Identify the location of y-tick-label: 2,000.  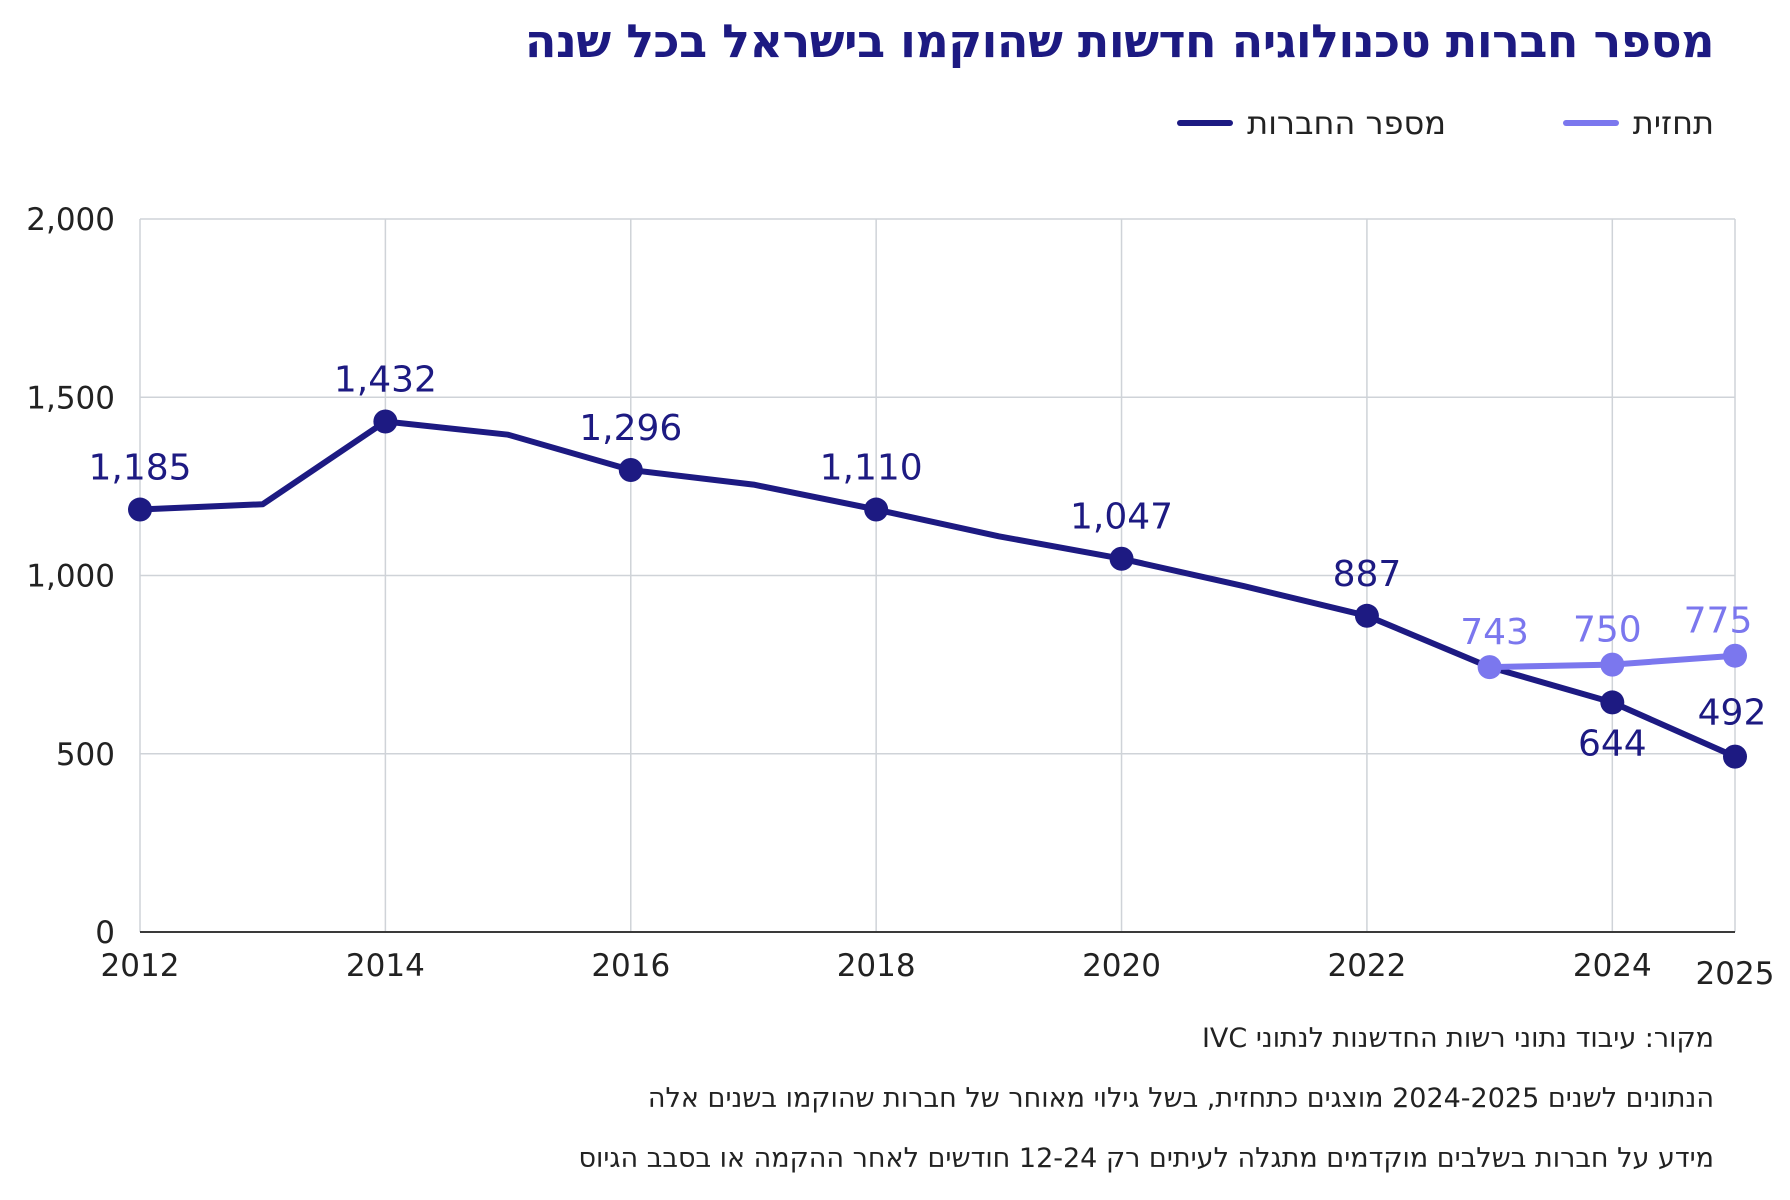
(70, 220).